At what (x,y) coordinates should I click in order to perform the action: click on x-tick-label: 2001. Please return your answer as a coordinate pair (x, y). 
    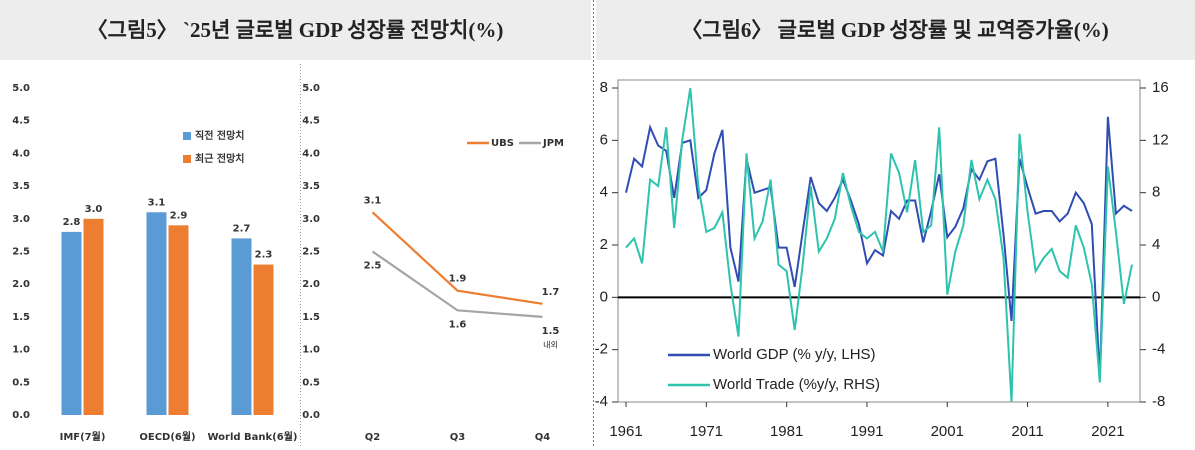
    Looking at the image, I should click on (947, 431).